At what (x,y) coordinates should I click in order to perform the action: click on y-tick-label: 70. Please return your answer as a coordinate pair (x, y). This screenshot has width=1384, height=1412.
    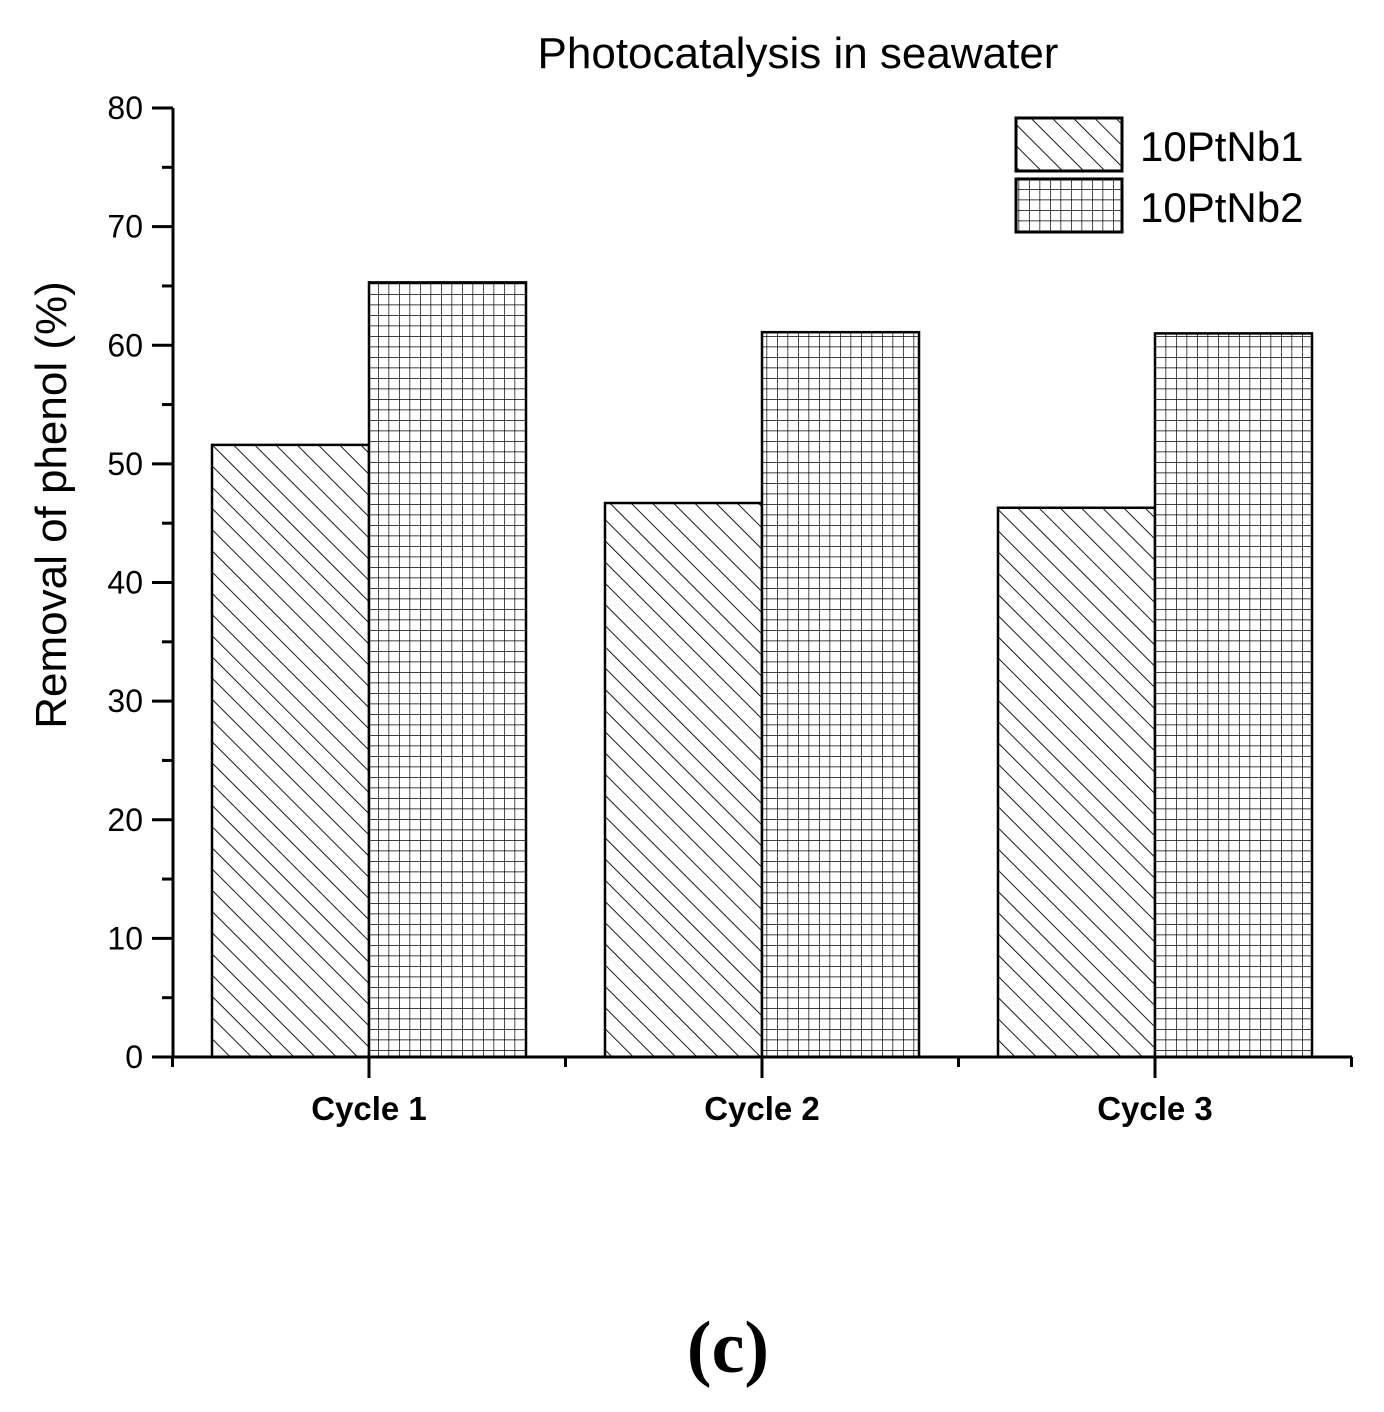
    Looking at the image, I should click on (125, 227).